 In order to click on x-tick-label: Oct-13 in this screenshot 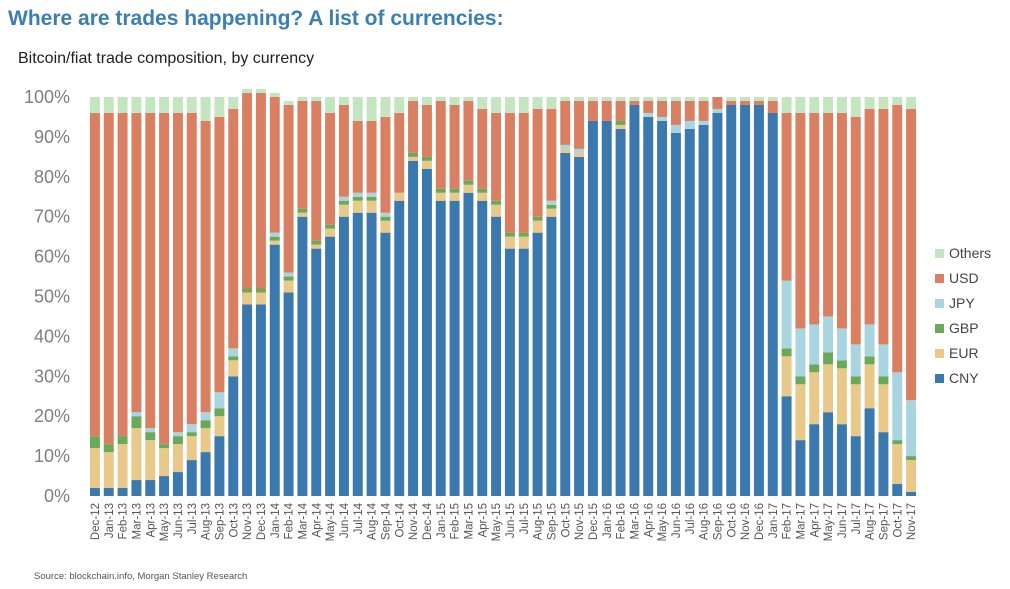, I will do `click(234, 520)`.